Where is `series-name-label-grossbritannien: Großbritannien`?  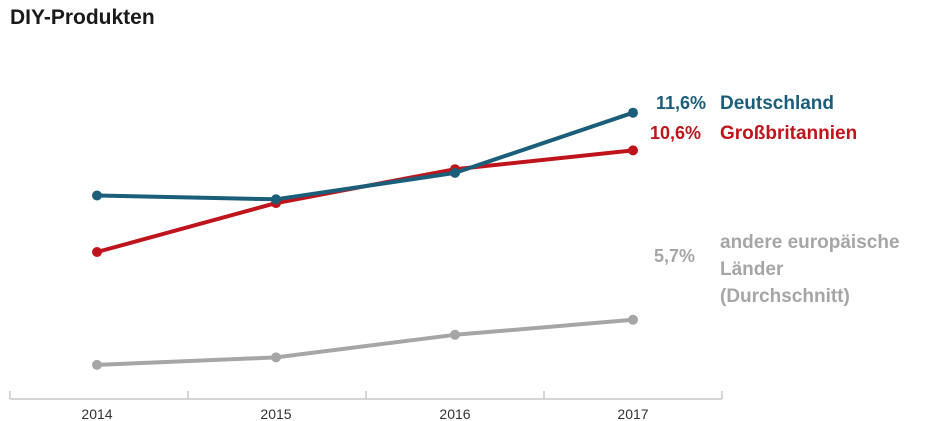
series-name-label-grossbritannien: Großbritannien is located at coordinates (788, 133).